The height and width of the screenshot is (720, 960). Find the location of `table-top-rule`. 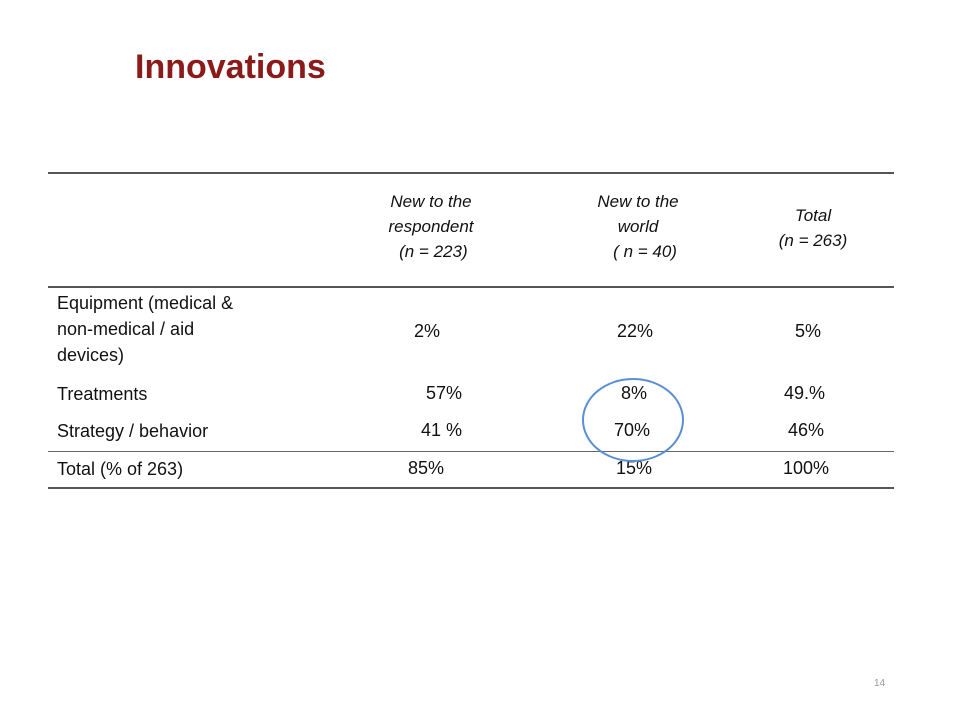

table-top-rule is located at coordinates (471, 173).